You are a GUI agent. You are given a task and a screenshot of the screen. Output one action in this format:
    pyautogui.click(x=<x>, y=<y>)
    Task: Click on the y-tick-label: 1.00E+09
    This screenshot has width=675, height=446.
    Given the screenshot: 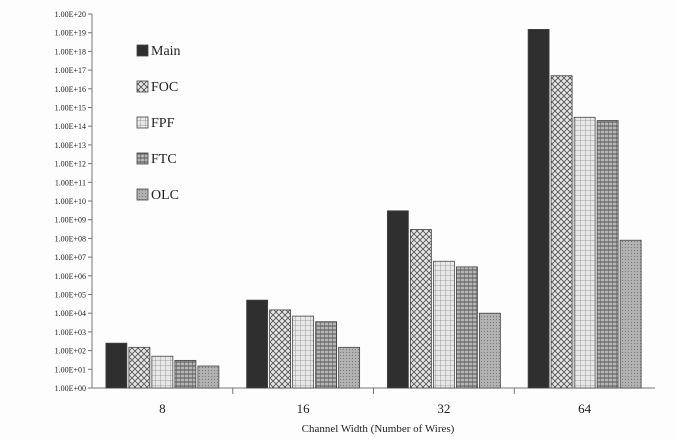 What is the action you would take?
    pyautogui.click(x=70, y=220)
    